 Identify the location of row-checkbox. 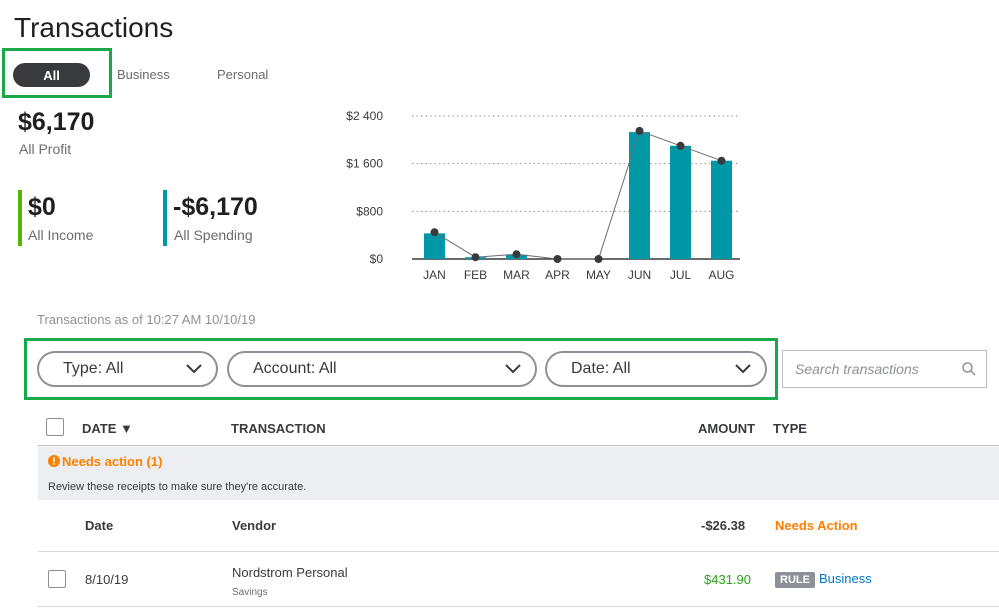
(57, 579).